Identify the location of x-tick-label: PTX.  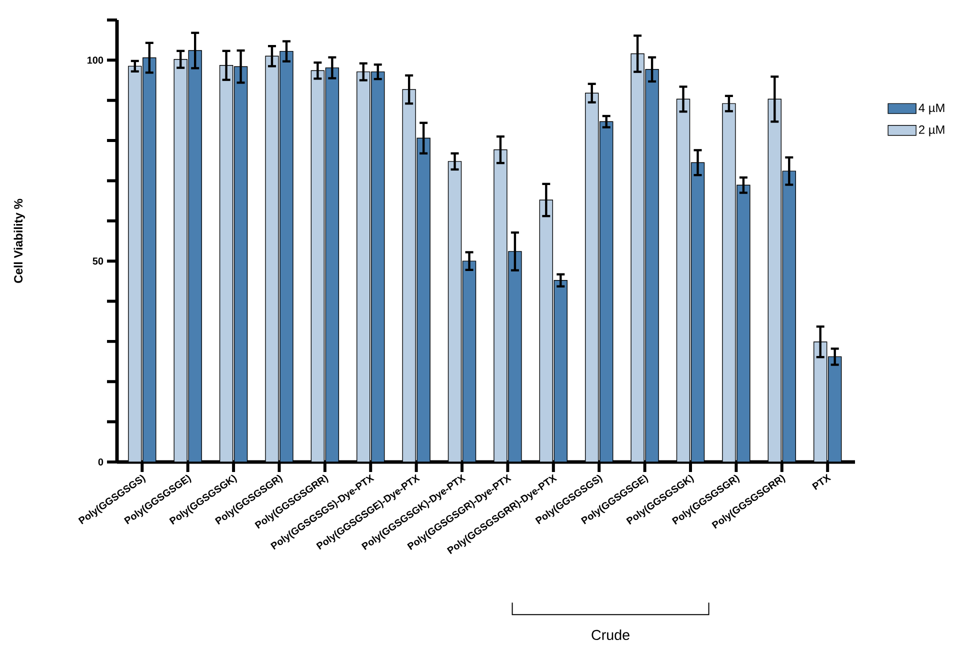
(822, 482).